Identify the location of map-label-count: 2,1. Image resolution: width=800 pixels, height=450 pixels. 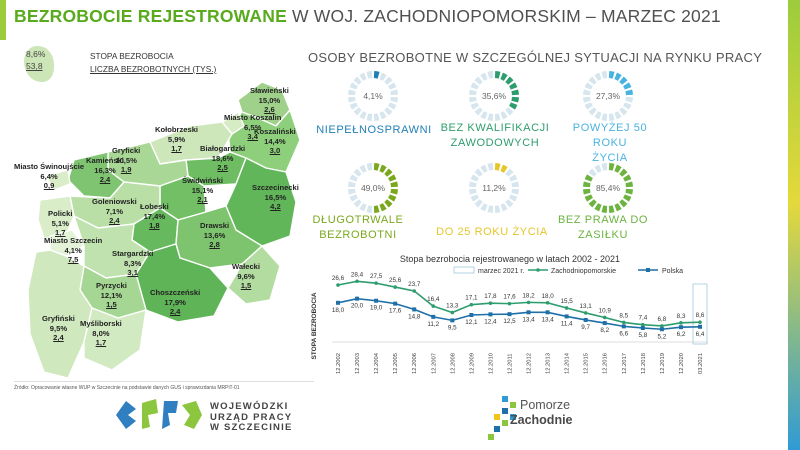
(202, 200).